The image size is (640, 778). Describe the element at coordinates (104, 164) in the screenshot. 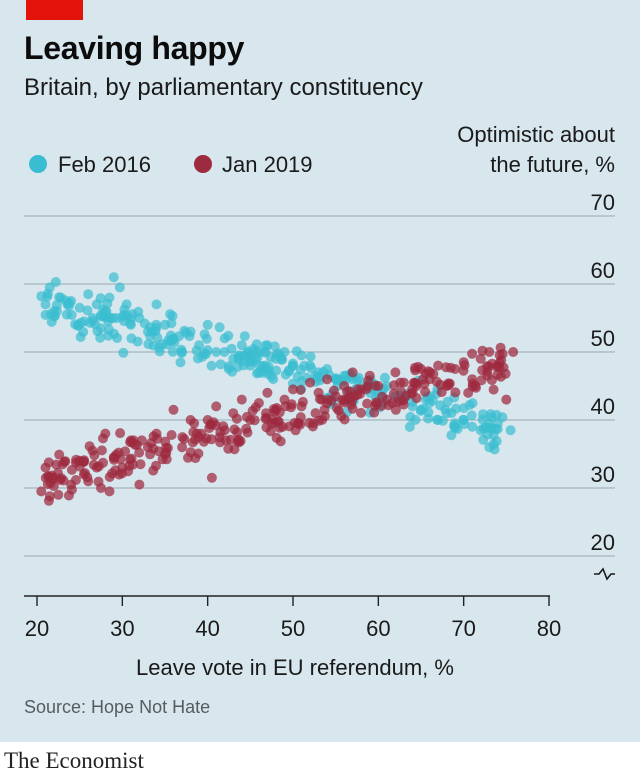

I see `legend-label-2016: Feb 2016` at that location.